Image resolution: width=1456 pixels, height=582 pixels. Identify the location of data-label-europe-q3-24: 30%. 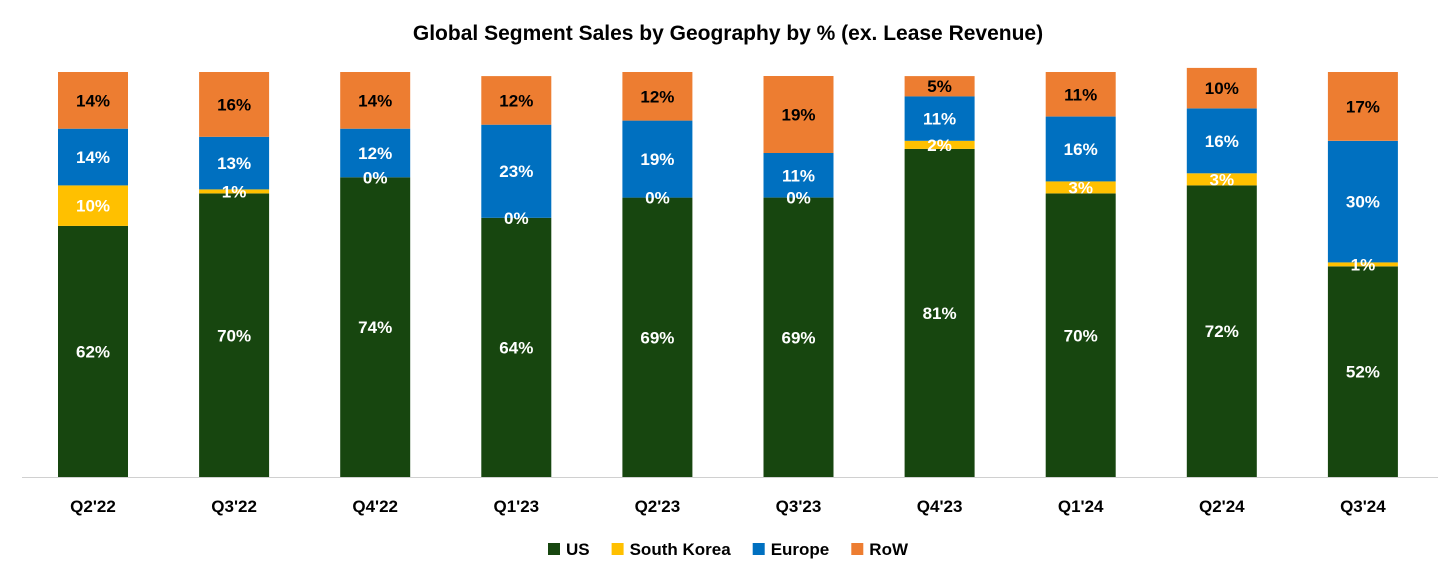
(1363, 202).